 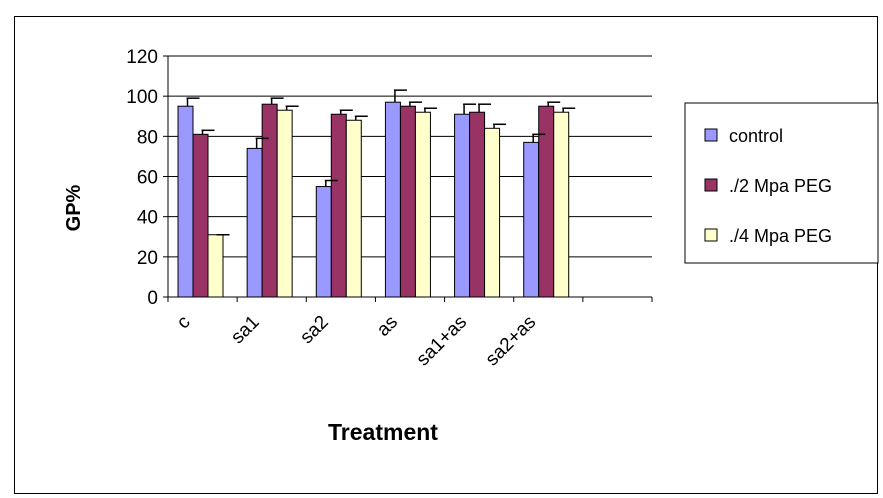 I want to click on legend: control ./2 Mpa PEG ./4 Mpa PEG, so click(x=781, y=183).